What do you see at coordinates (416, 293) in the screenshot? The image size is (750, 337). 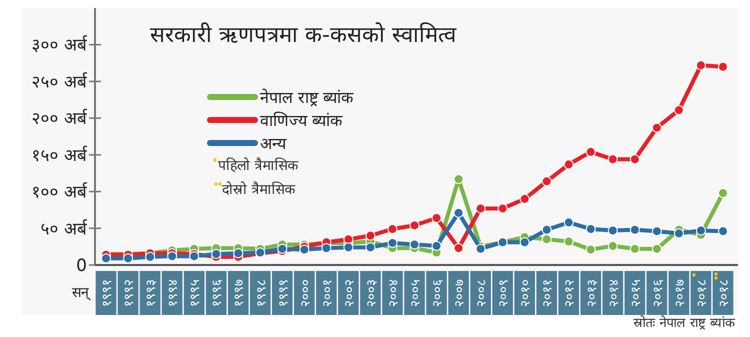 I see `x-tick-label: २००५` at bounding box center [416, 293].